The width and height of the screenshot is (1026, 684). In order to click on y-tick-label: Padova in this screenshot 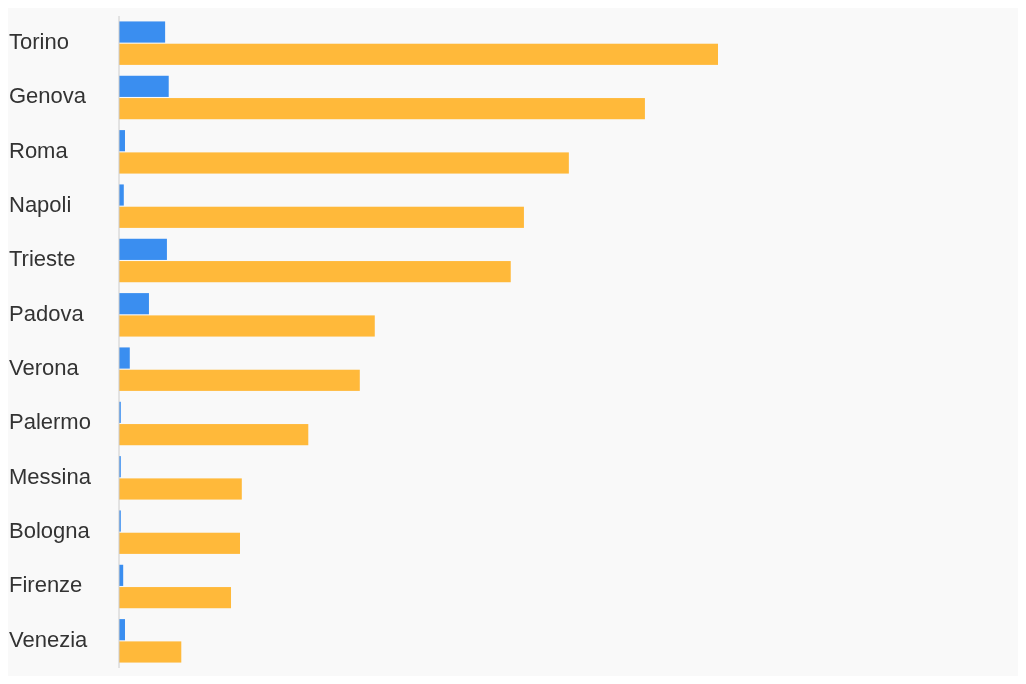, I will do `click(47, 313)`.